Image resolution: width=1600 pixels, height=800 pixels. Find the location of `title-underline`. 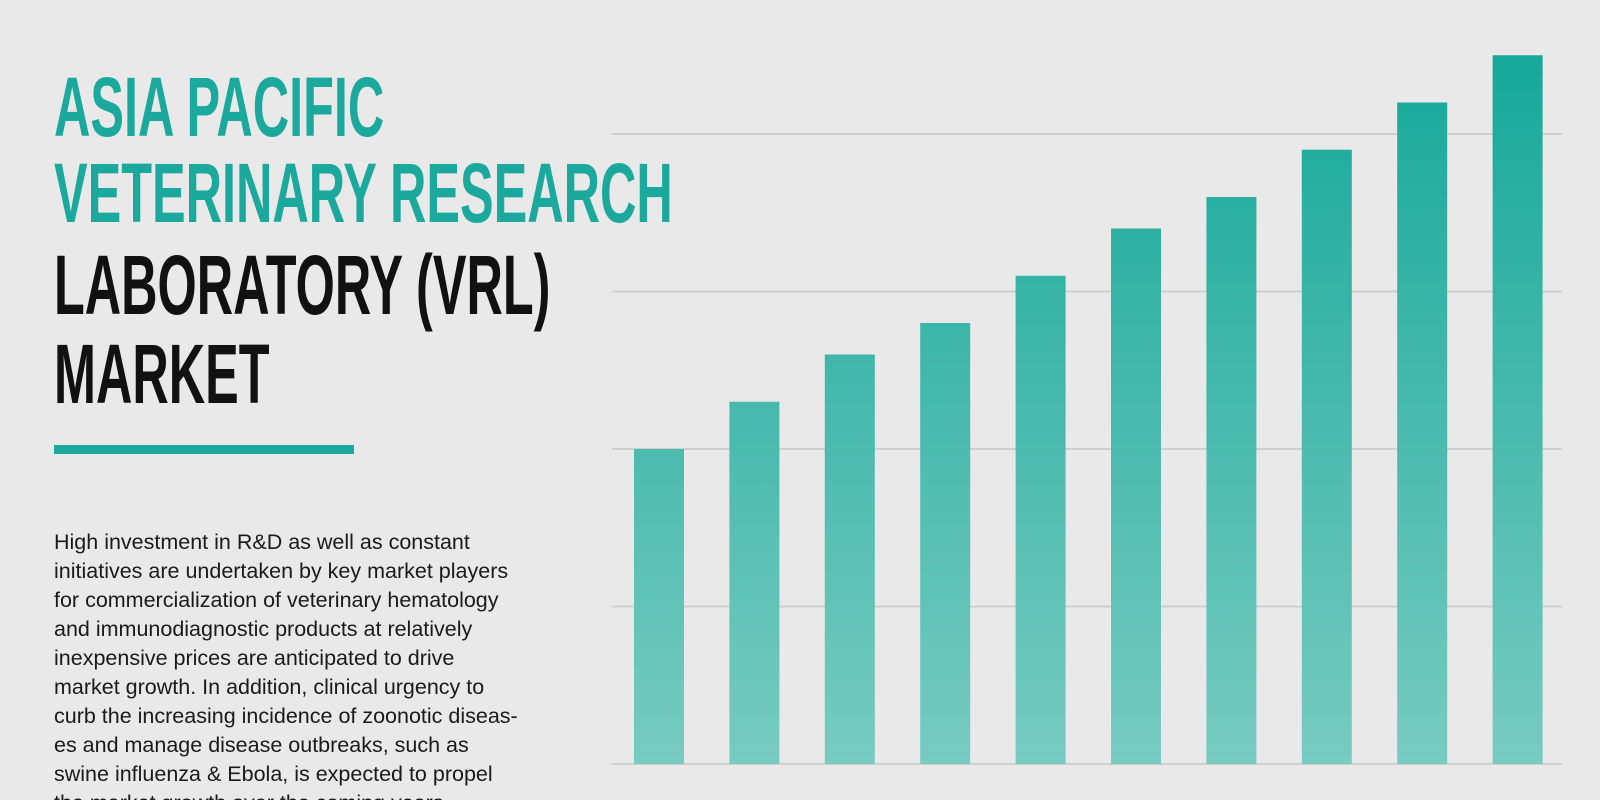

title-underline is located at coordinates (204, 449).